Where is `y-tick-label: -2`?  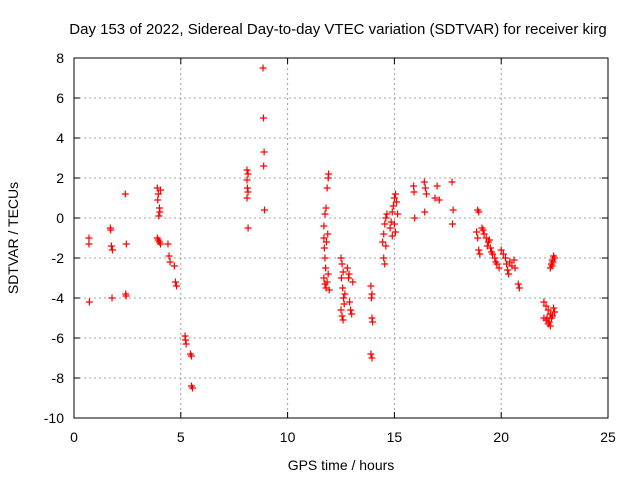
y-tick-label: -2 is located at coordinates (58, 258).